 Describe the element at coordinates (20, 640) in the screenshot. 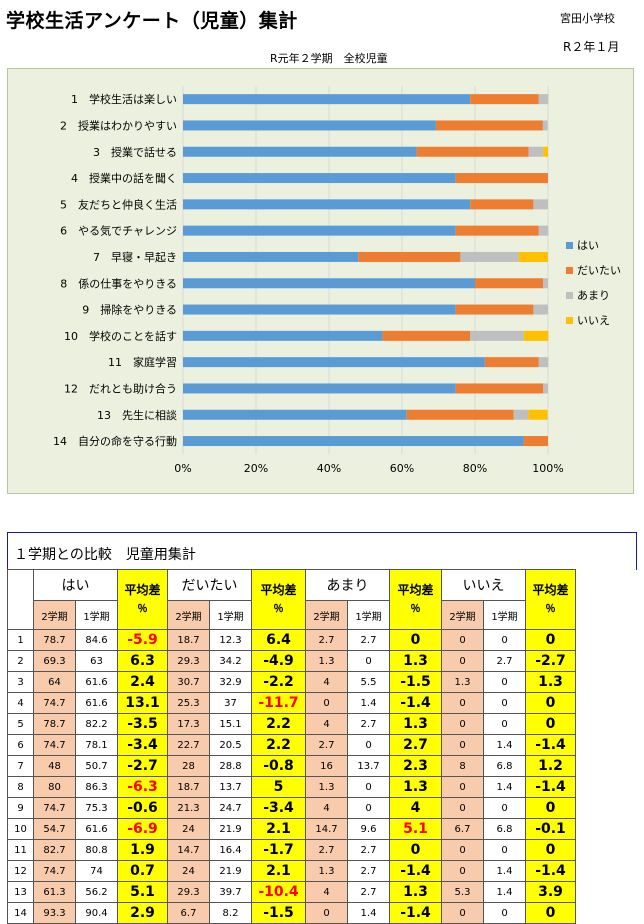

I see `row-number: 1` at that location.